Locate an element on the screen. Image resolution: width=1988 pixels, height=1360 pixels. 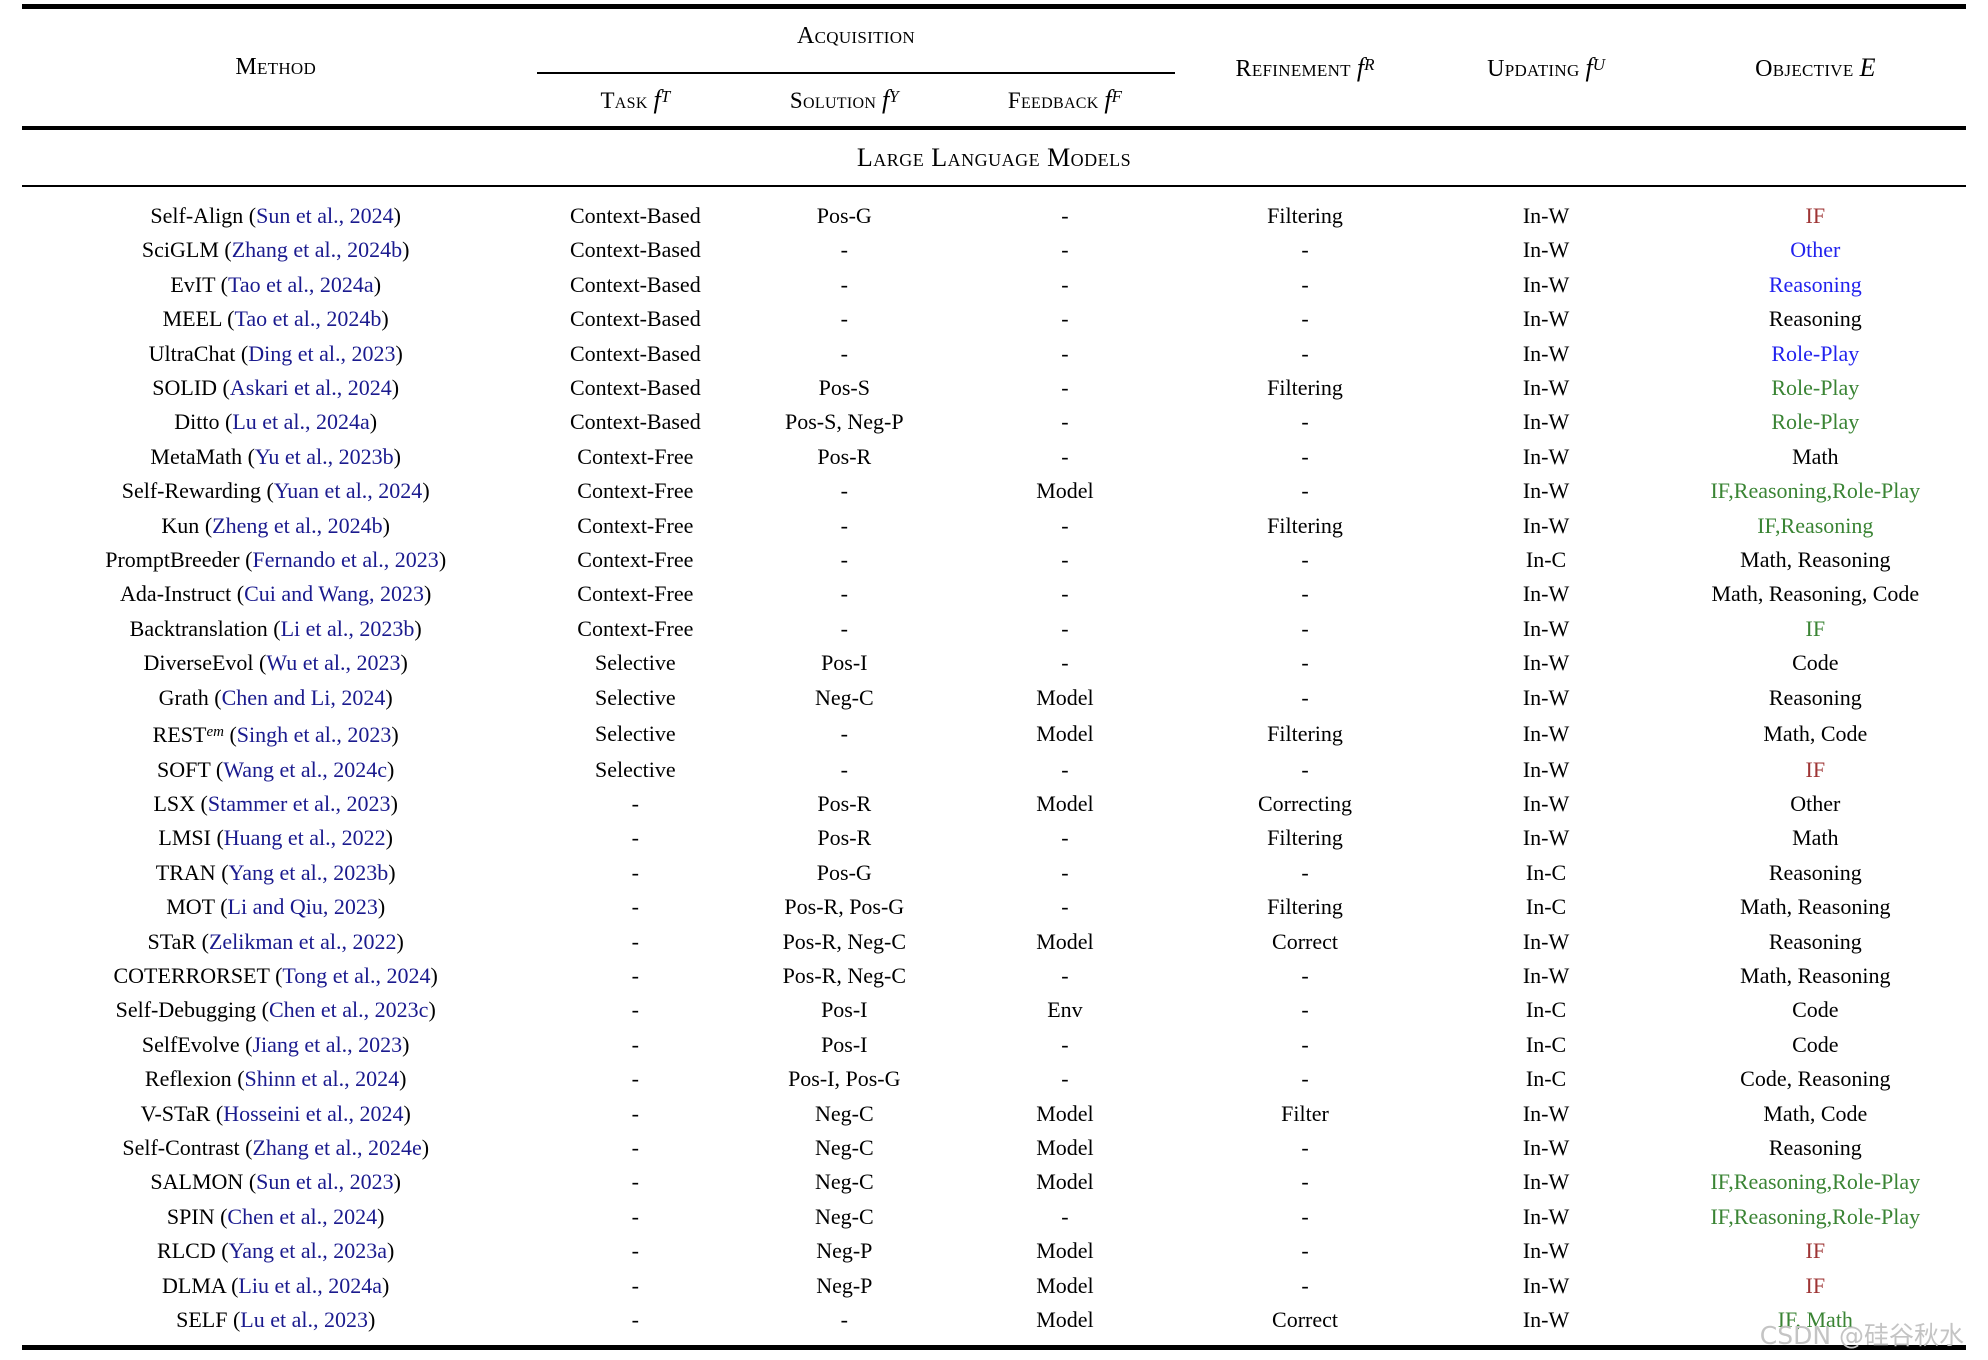
method-name: REST is located at coordinates (179, 735).